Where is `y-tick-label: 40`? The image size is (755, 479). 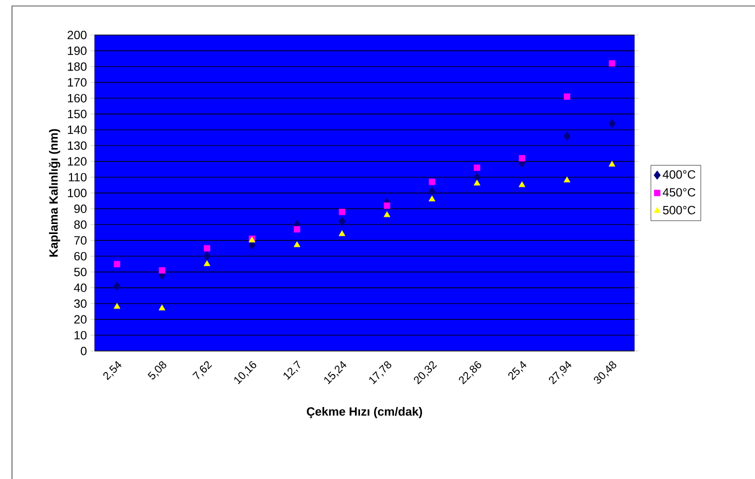 y-tick-label: 40 is located at coordinates (80, 288).